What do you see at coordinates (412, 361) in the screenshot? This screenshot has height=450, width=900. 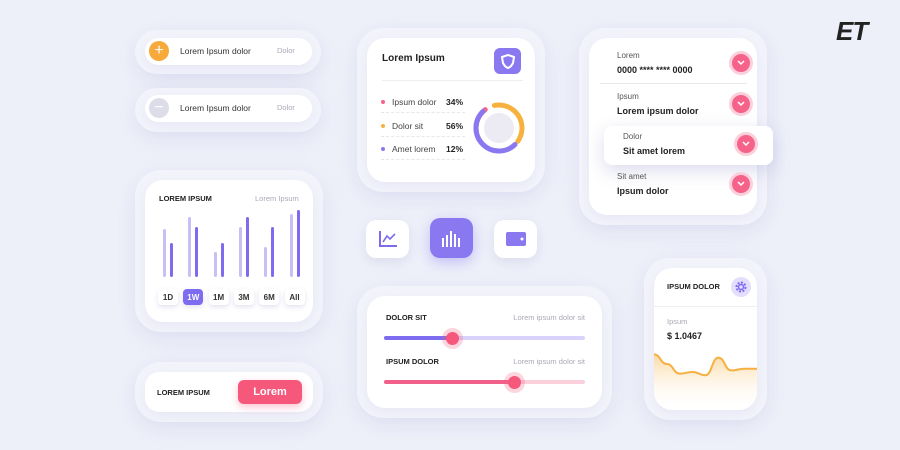 I see `slider-label: IPSUM DOLOR` at bounding box center [412, 361].